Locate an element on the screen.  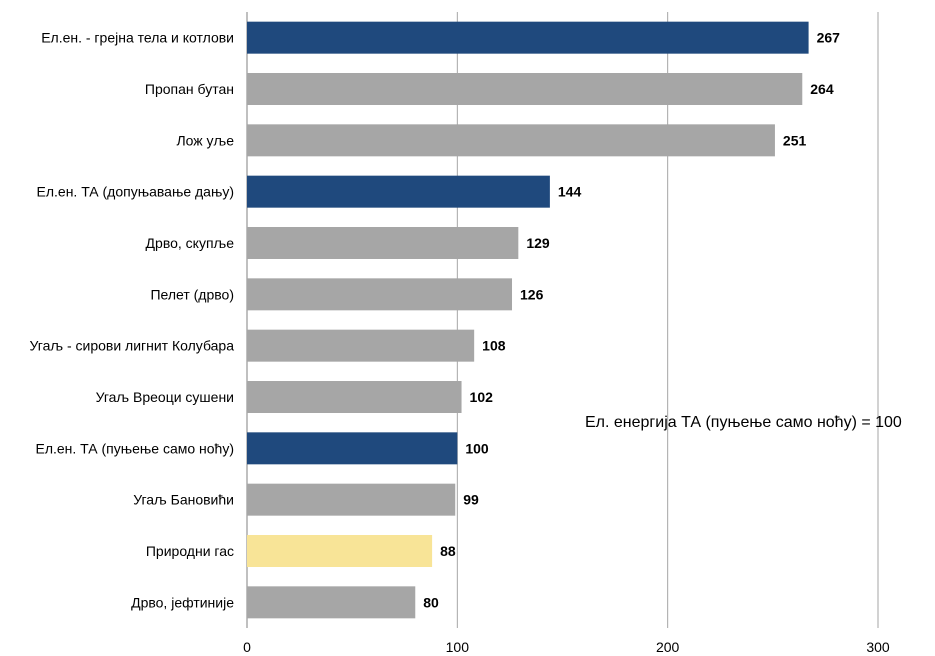
category-label: Пропан бутан is located at coordinates (189, 89).